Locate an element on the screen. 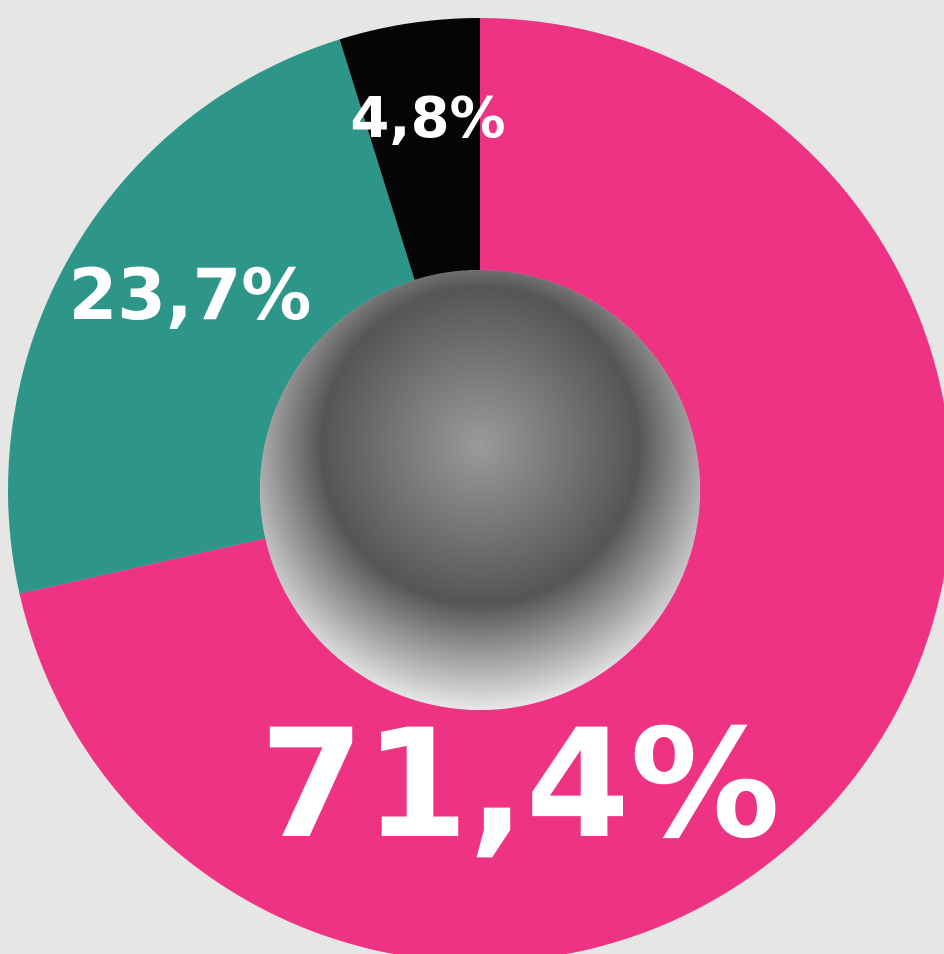 The image size is (944, 954). donut-segment is located at coordinates (409, 149).